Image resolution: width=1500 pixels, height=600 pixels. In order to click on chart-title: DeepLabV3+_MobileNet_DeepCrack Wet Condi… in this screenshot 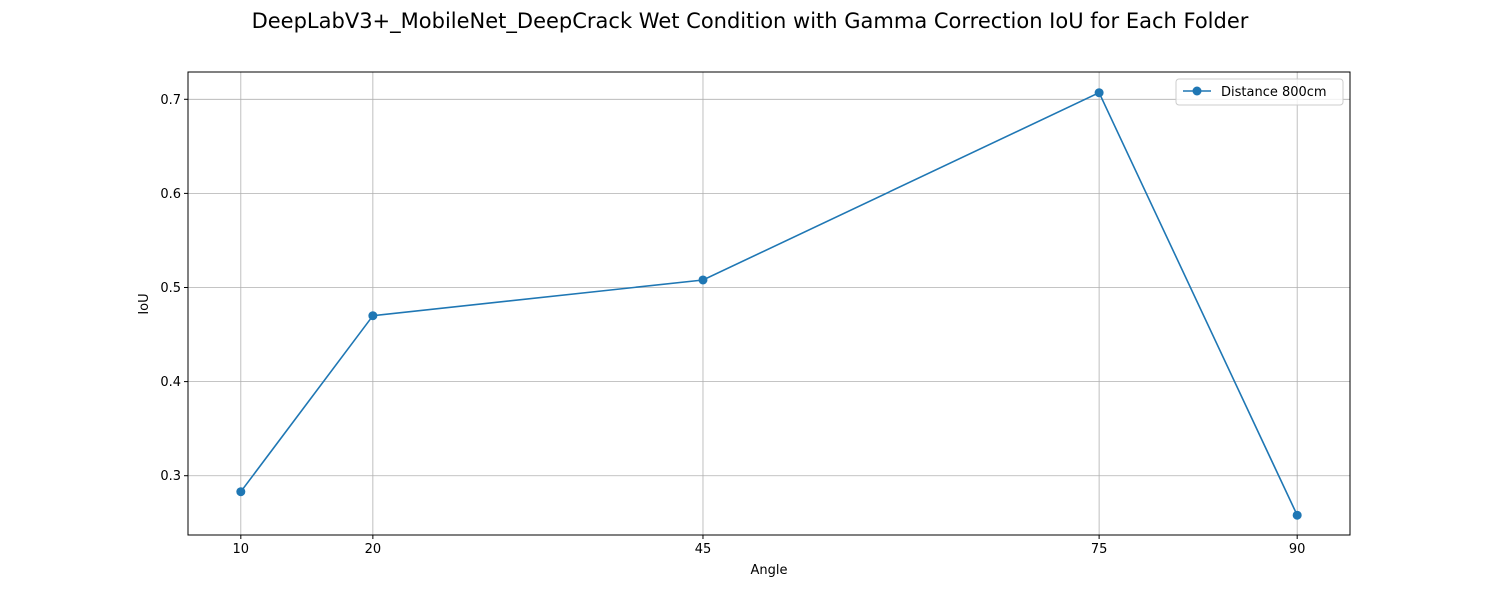, I will do `click(750, 21)`.